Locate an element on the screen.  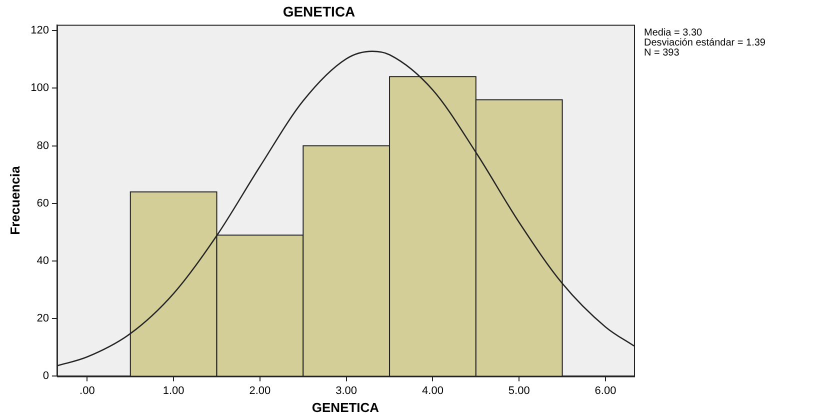
y-tick-label: 100 is located at coordinates (39, 88).